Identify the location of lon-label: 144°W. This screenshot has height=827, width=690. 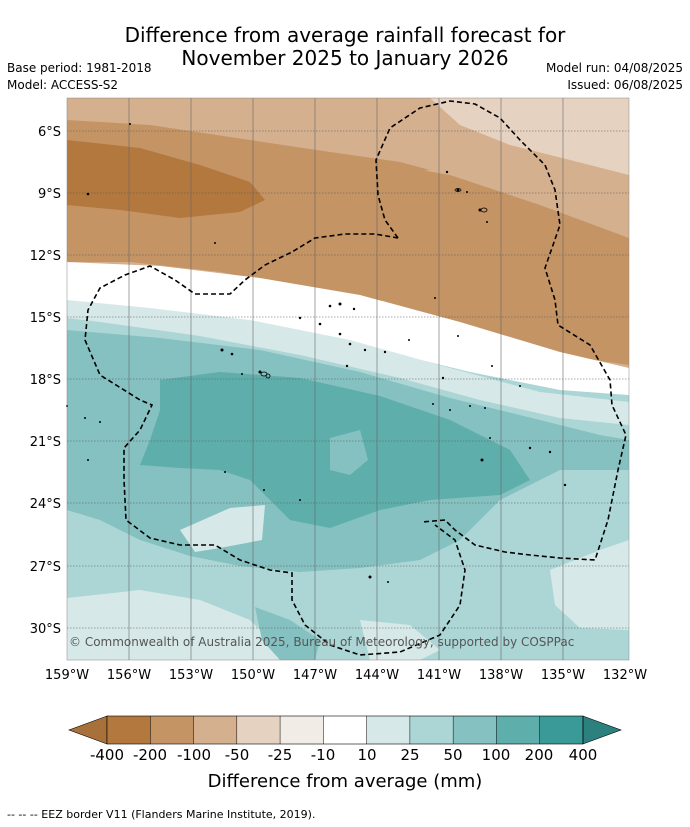
(377, 675).